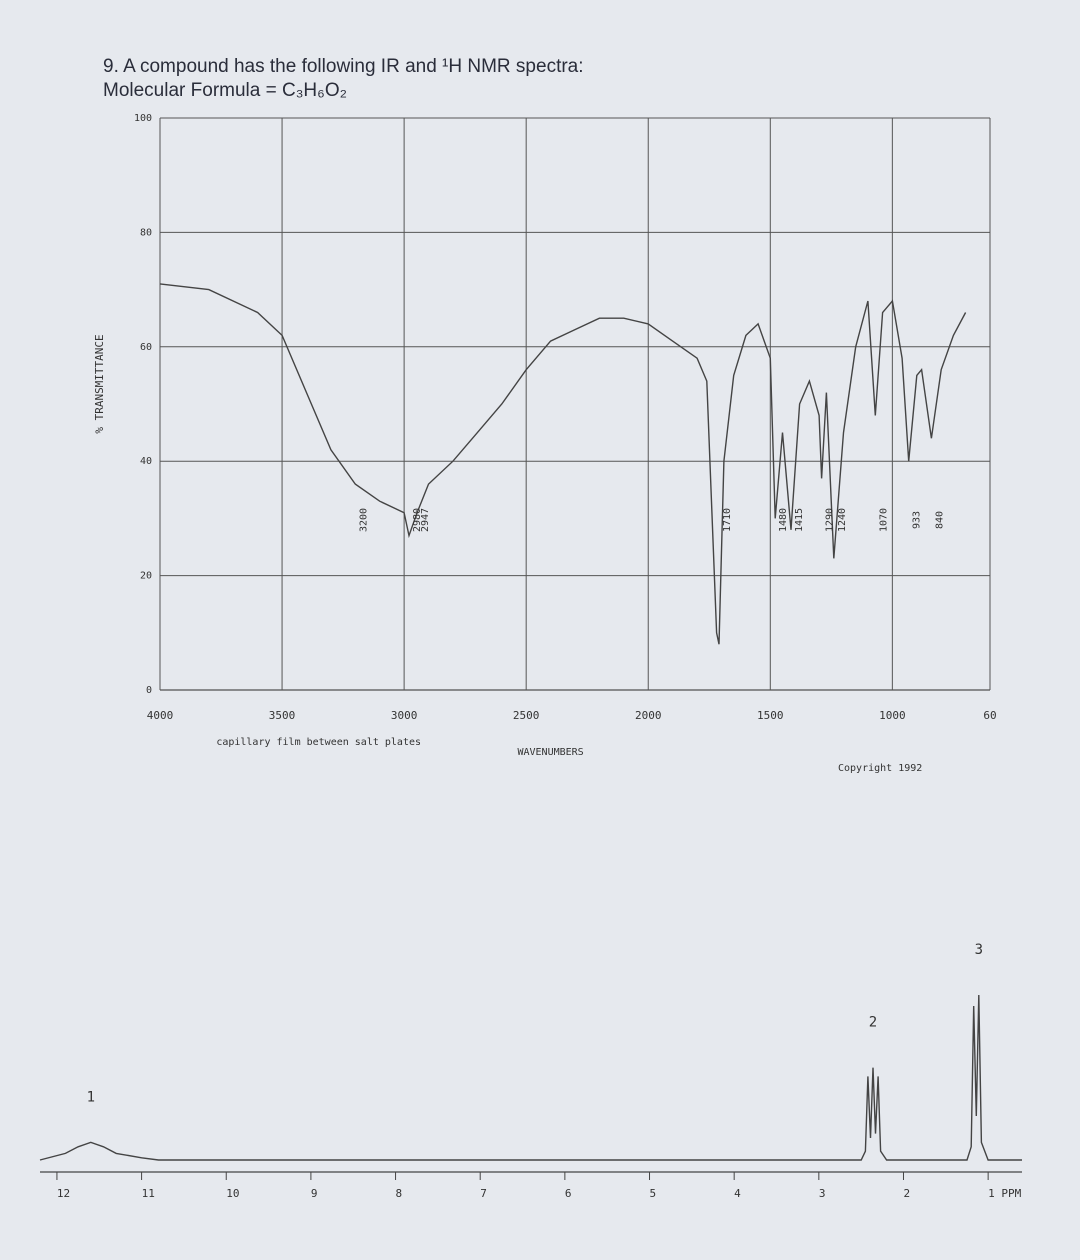  I want to click on peak-label: 1415, so click(799, 520).